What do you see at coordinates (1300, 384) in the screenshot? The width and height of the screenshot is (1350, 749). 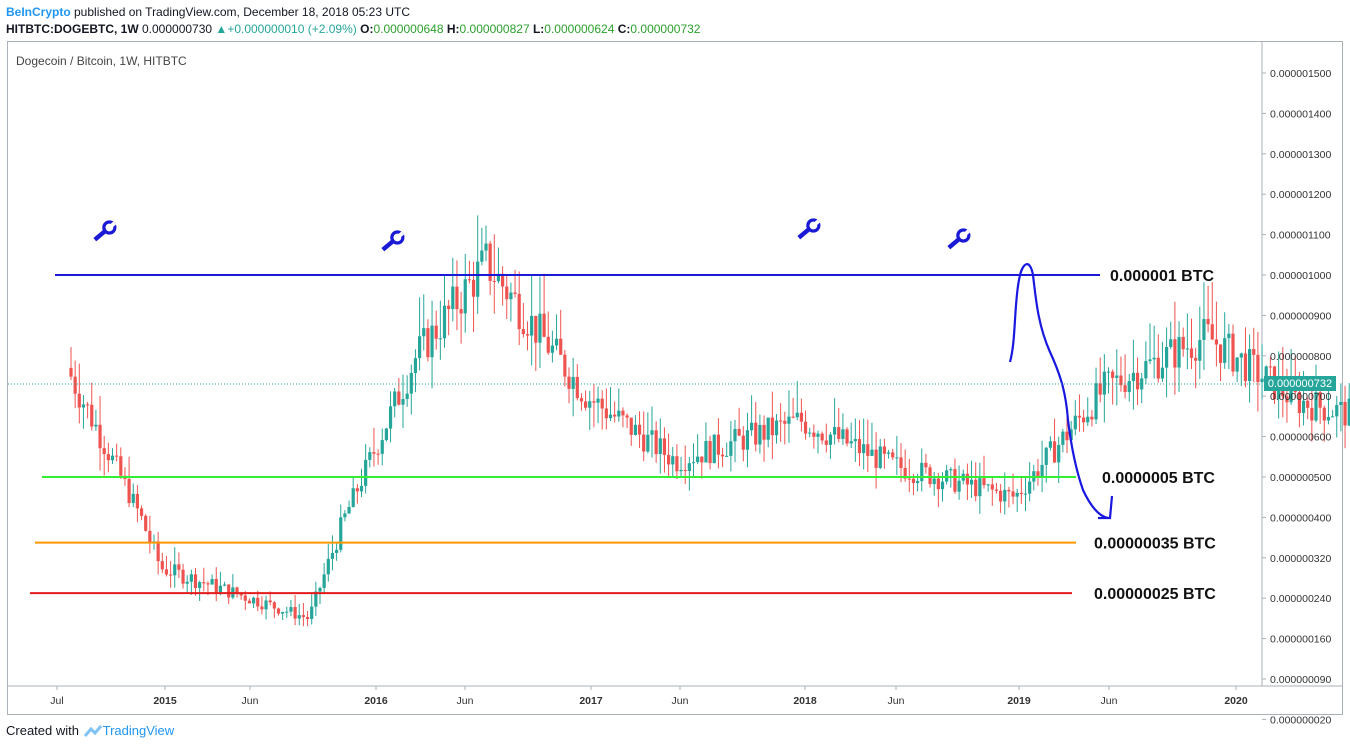 I see `last-price-label: 0.000000732` at bounding box center [1300, 384].